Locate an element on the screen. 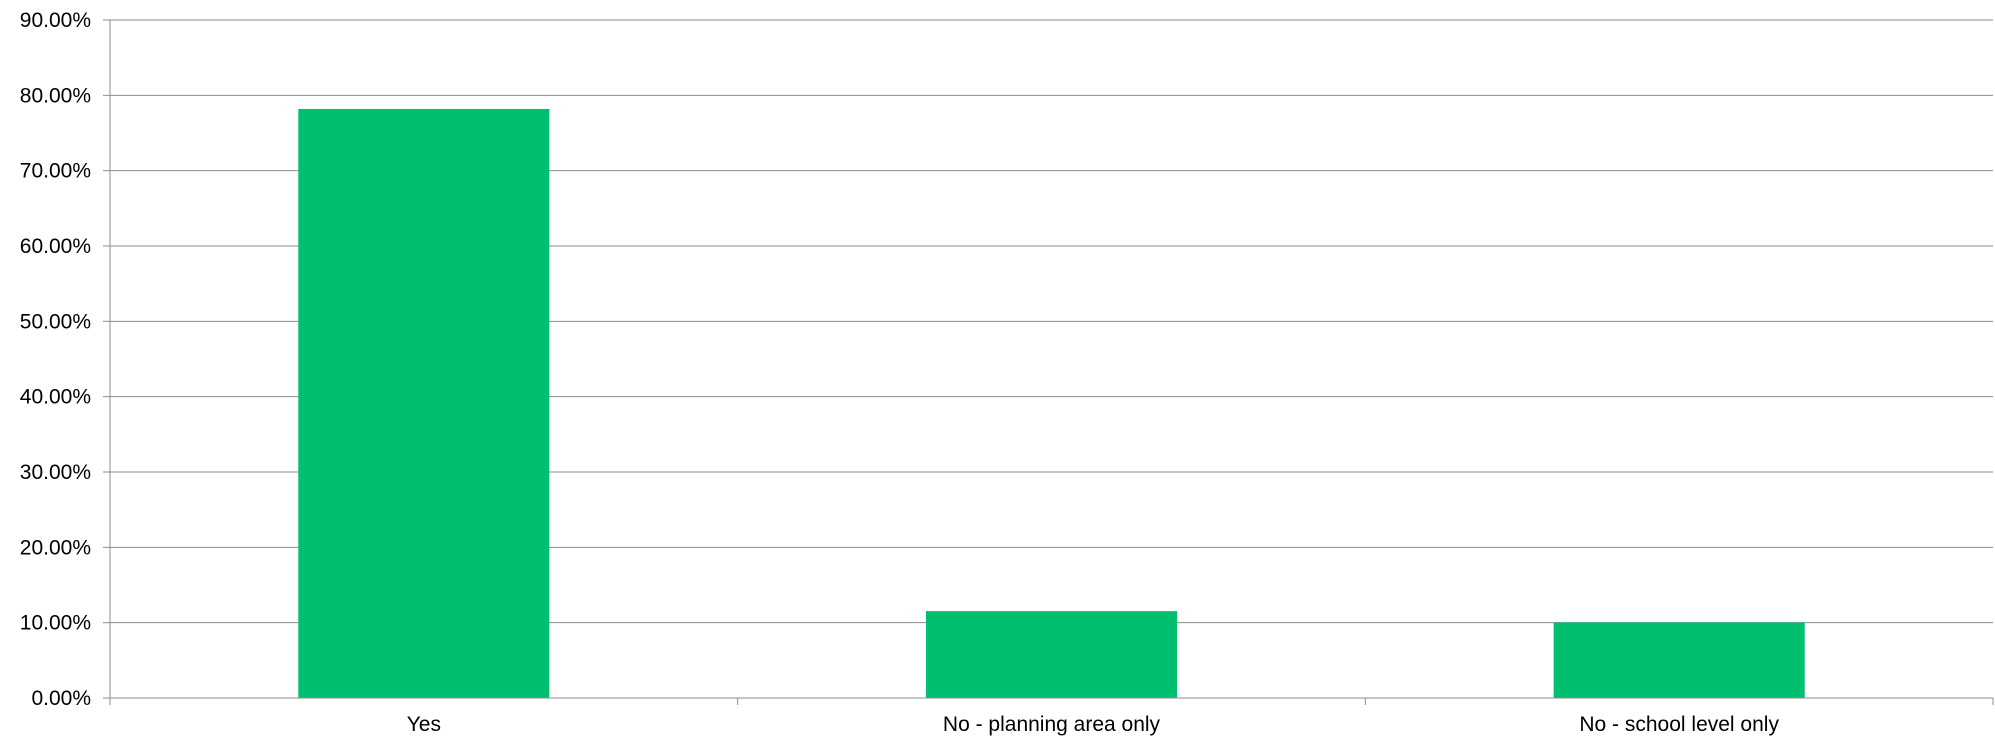  bar-yes is located at coordinates (424, 403).